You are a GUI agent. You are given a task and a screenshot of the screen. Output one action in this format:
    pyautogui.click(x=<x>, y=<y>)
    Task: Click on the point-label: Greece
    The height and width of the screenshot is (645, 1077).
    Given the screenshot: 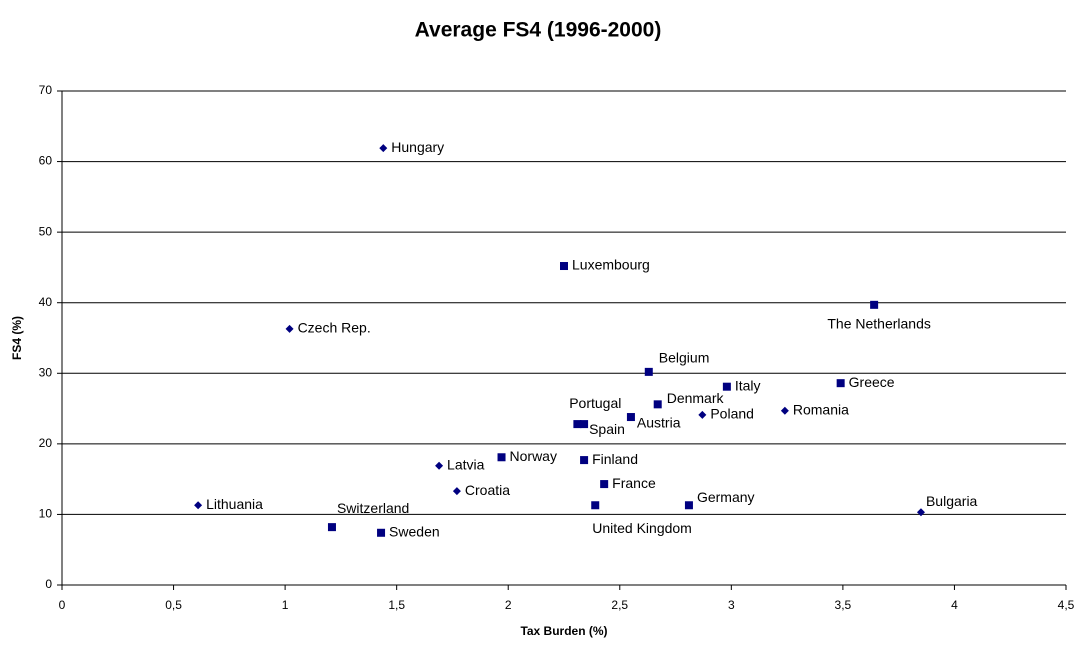 What is the action you would take?
    pyautogui.click(x=872, y=382)
    